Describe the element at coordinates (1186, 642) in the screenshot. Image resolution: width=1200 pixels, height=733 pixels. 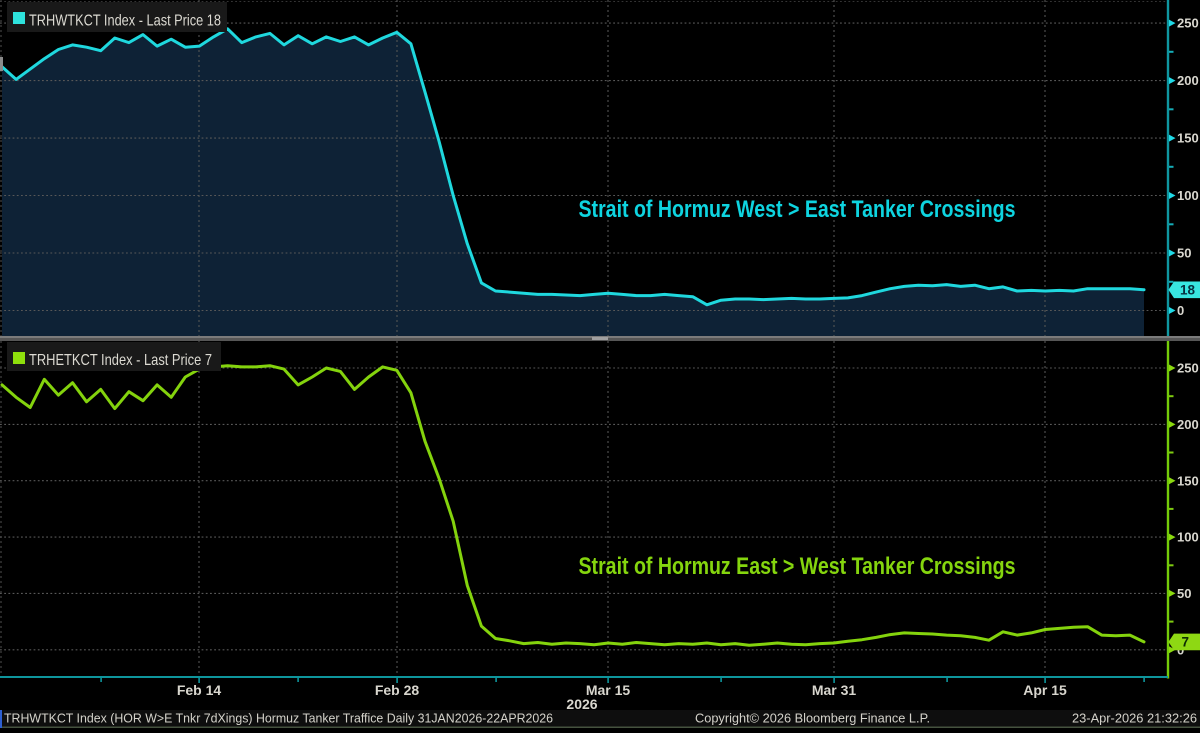
I see `svg-text: 7` at that location.